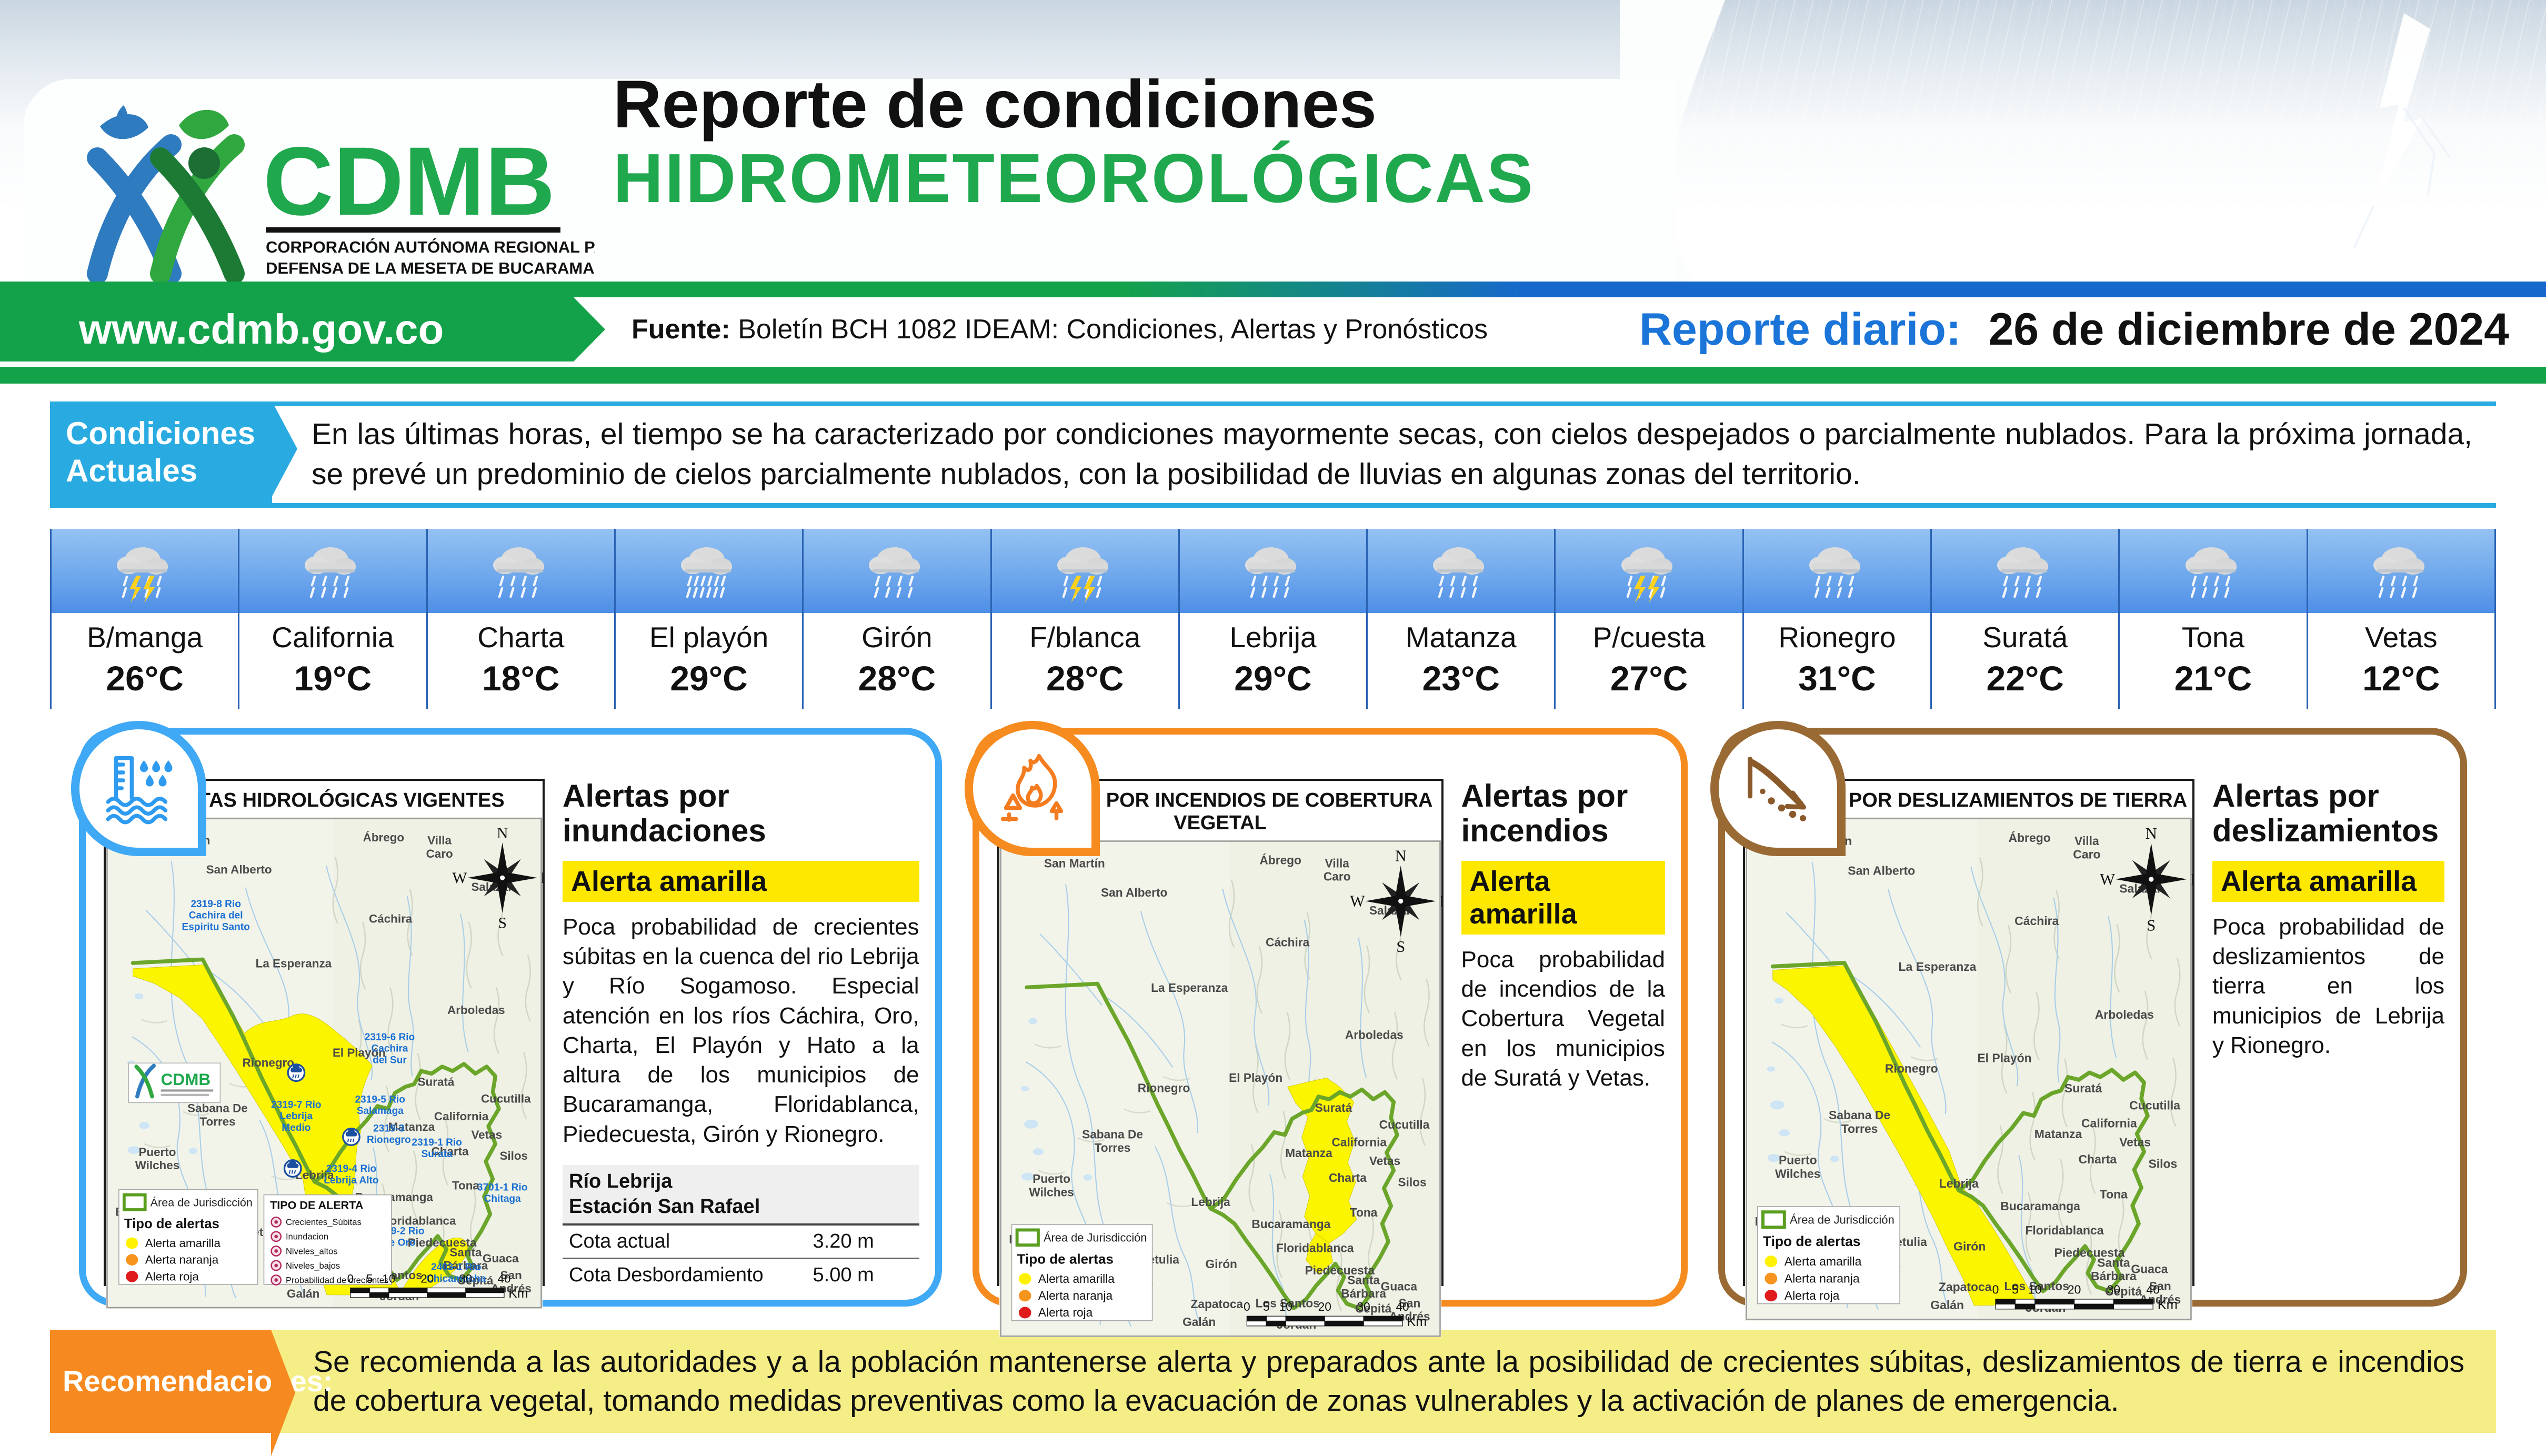 The height and width of the screenshot is (1456, 2546). Describe the element at coordinates (2026, 660) in the screenshot. I see `weather-info: Suratá 22°C` at that location.